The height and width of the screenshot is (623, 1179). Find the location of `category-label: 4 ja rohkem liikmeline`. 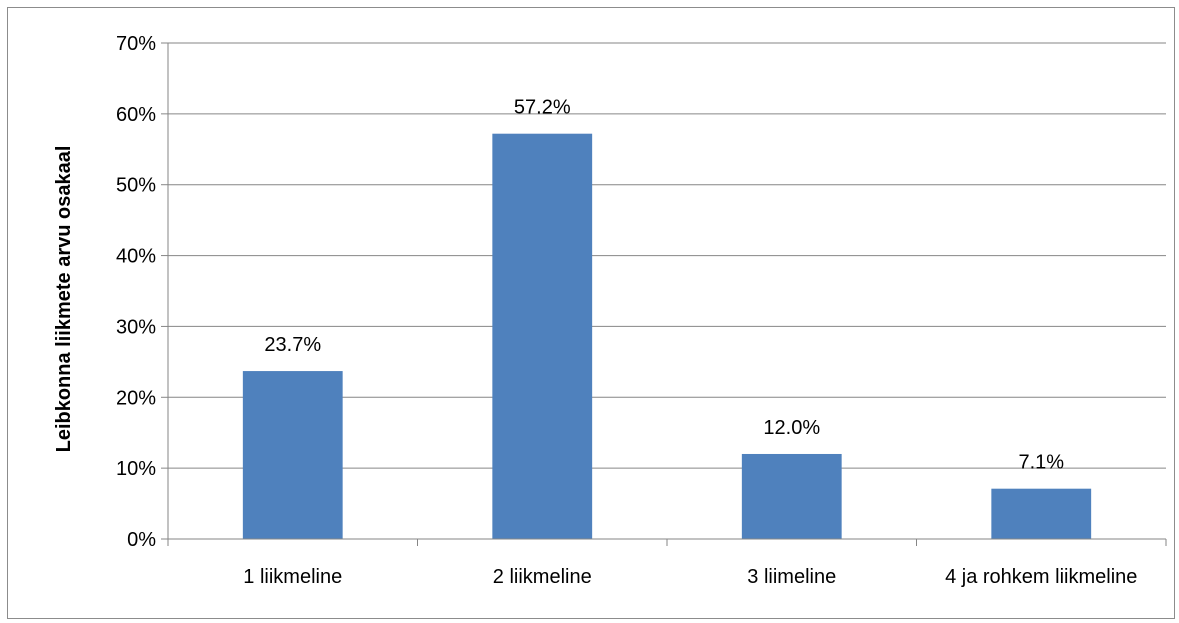

category-label: 4 ja rohkem liikmeline is located at coordinates (1041, 577).